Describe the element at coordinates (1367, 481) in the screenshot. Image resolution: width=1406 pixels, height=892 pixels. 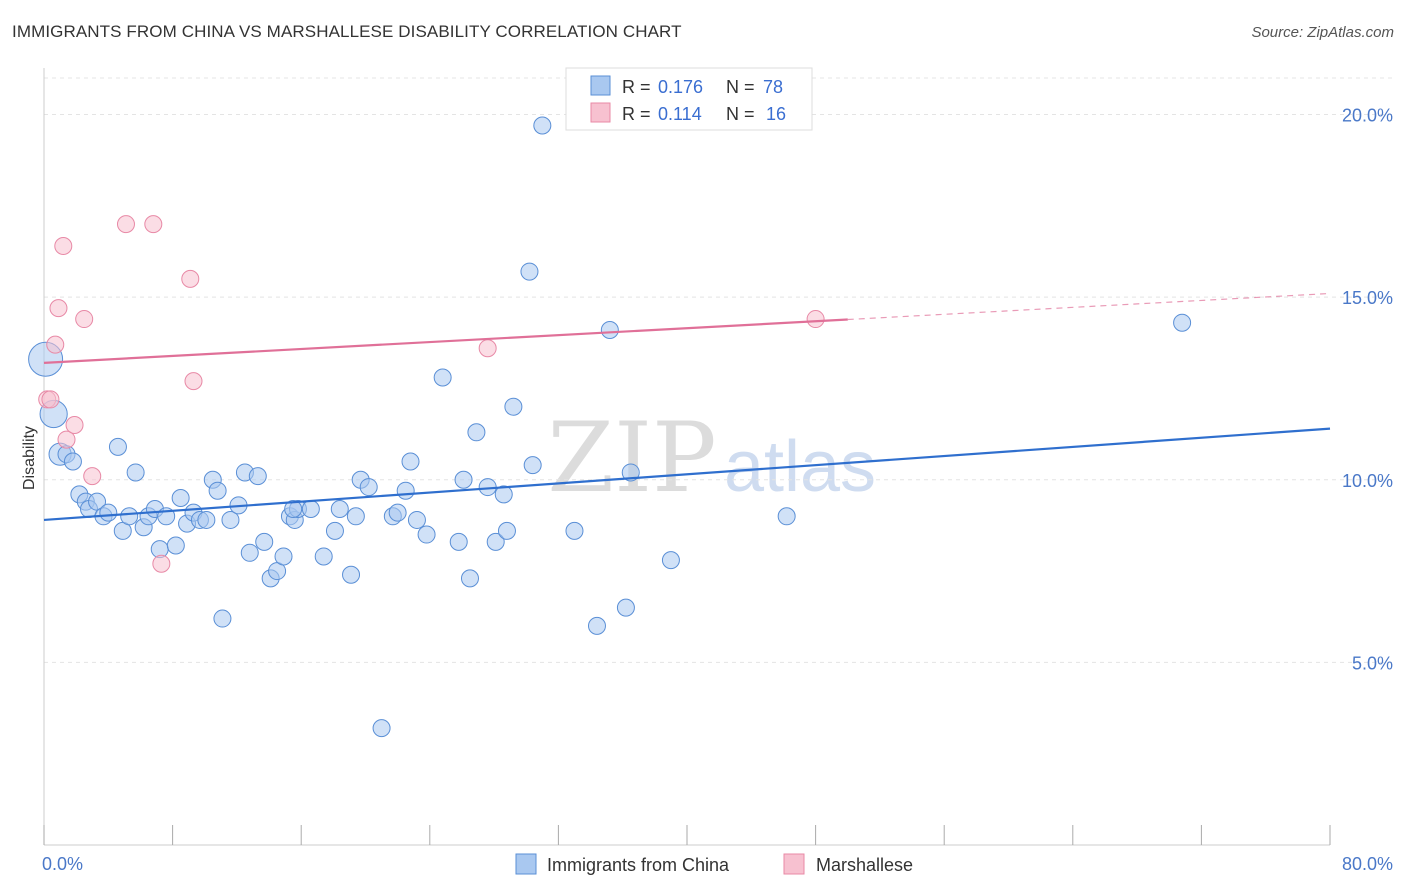
I see `y-tick-label-1: 10.0%` at that location.